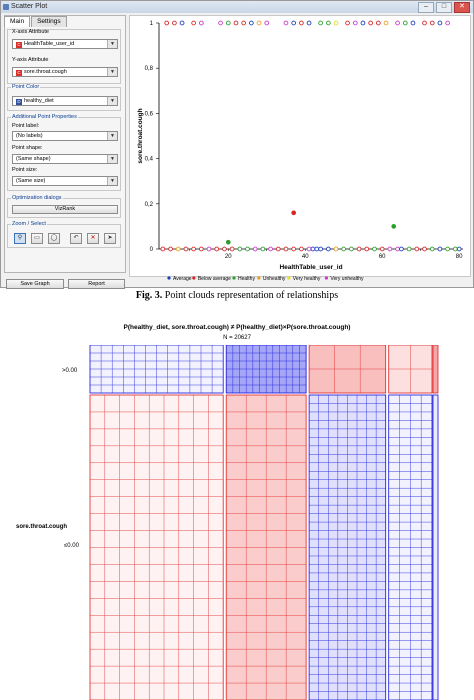 This screenshot has width=474, height=700. I want to click on undo-icon: ↶, so click(76, 238).